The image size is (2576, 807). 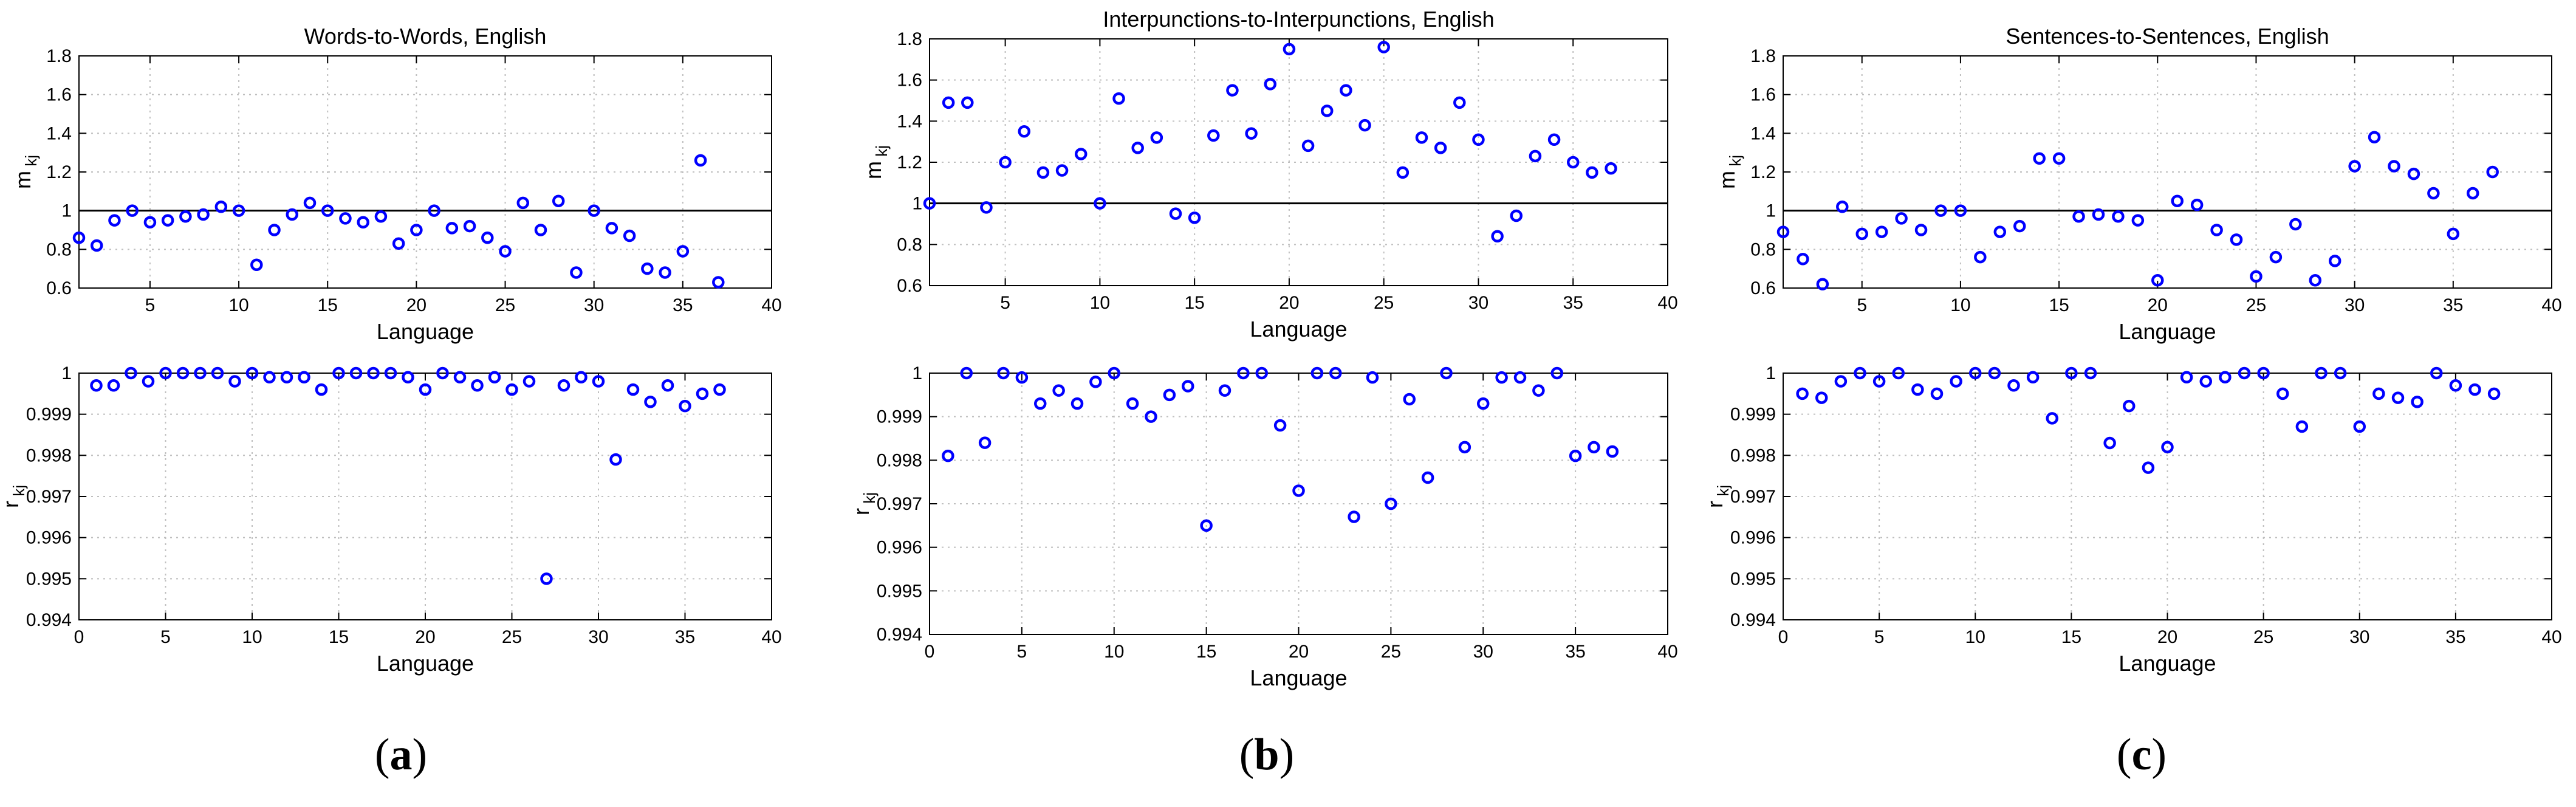 I want to click on y-axis-label: m kj, so click(x=1729, y=172).